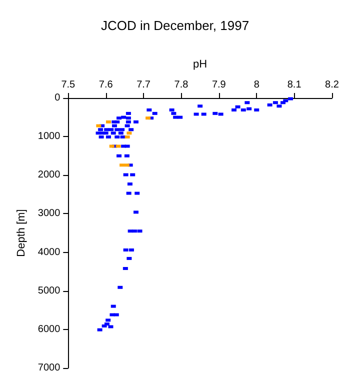 Image resolution: width=350 pixels, height=384 pixels. Describe the element at coordinates (49, 175) in the screenshot. I see `y-tick-label: 2000` at that location.